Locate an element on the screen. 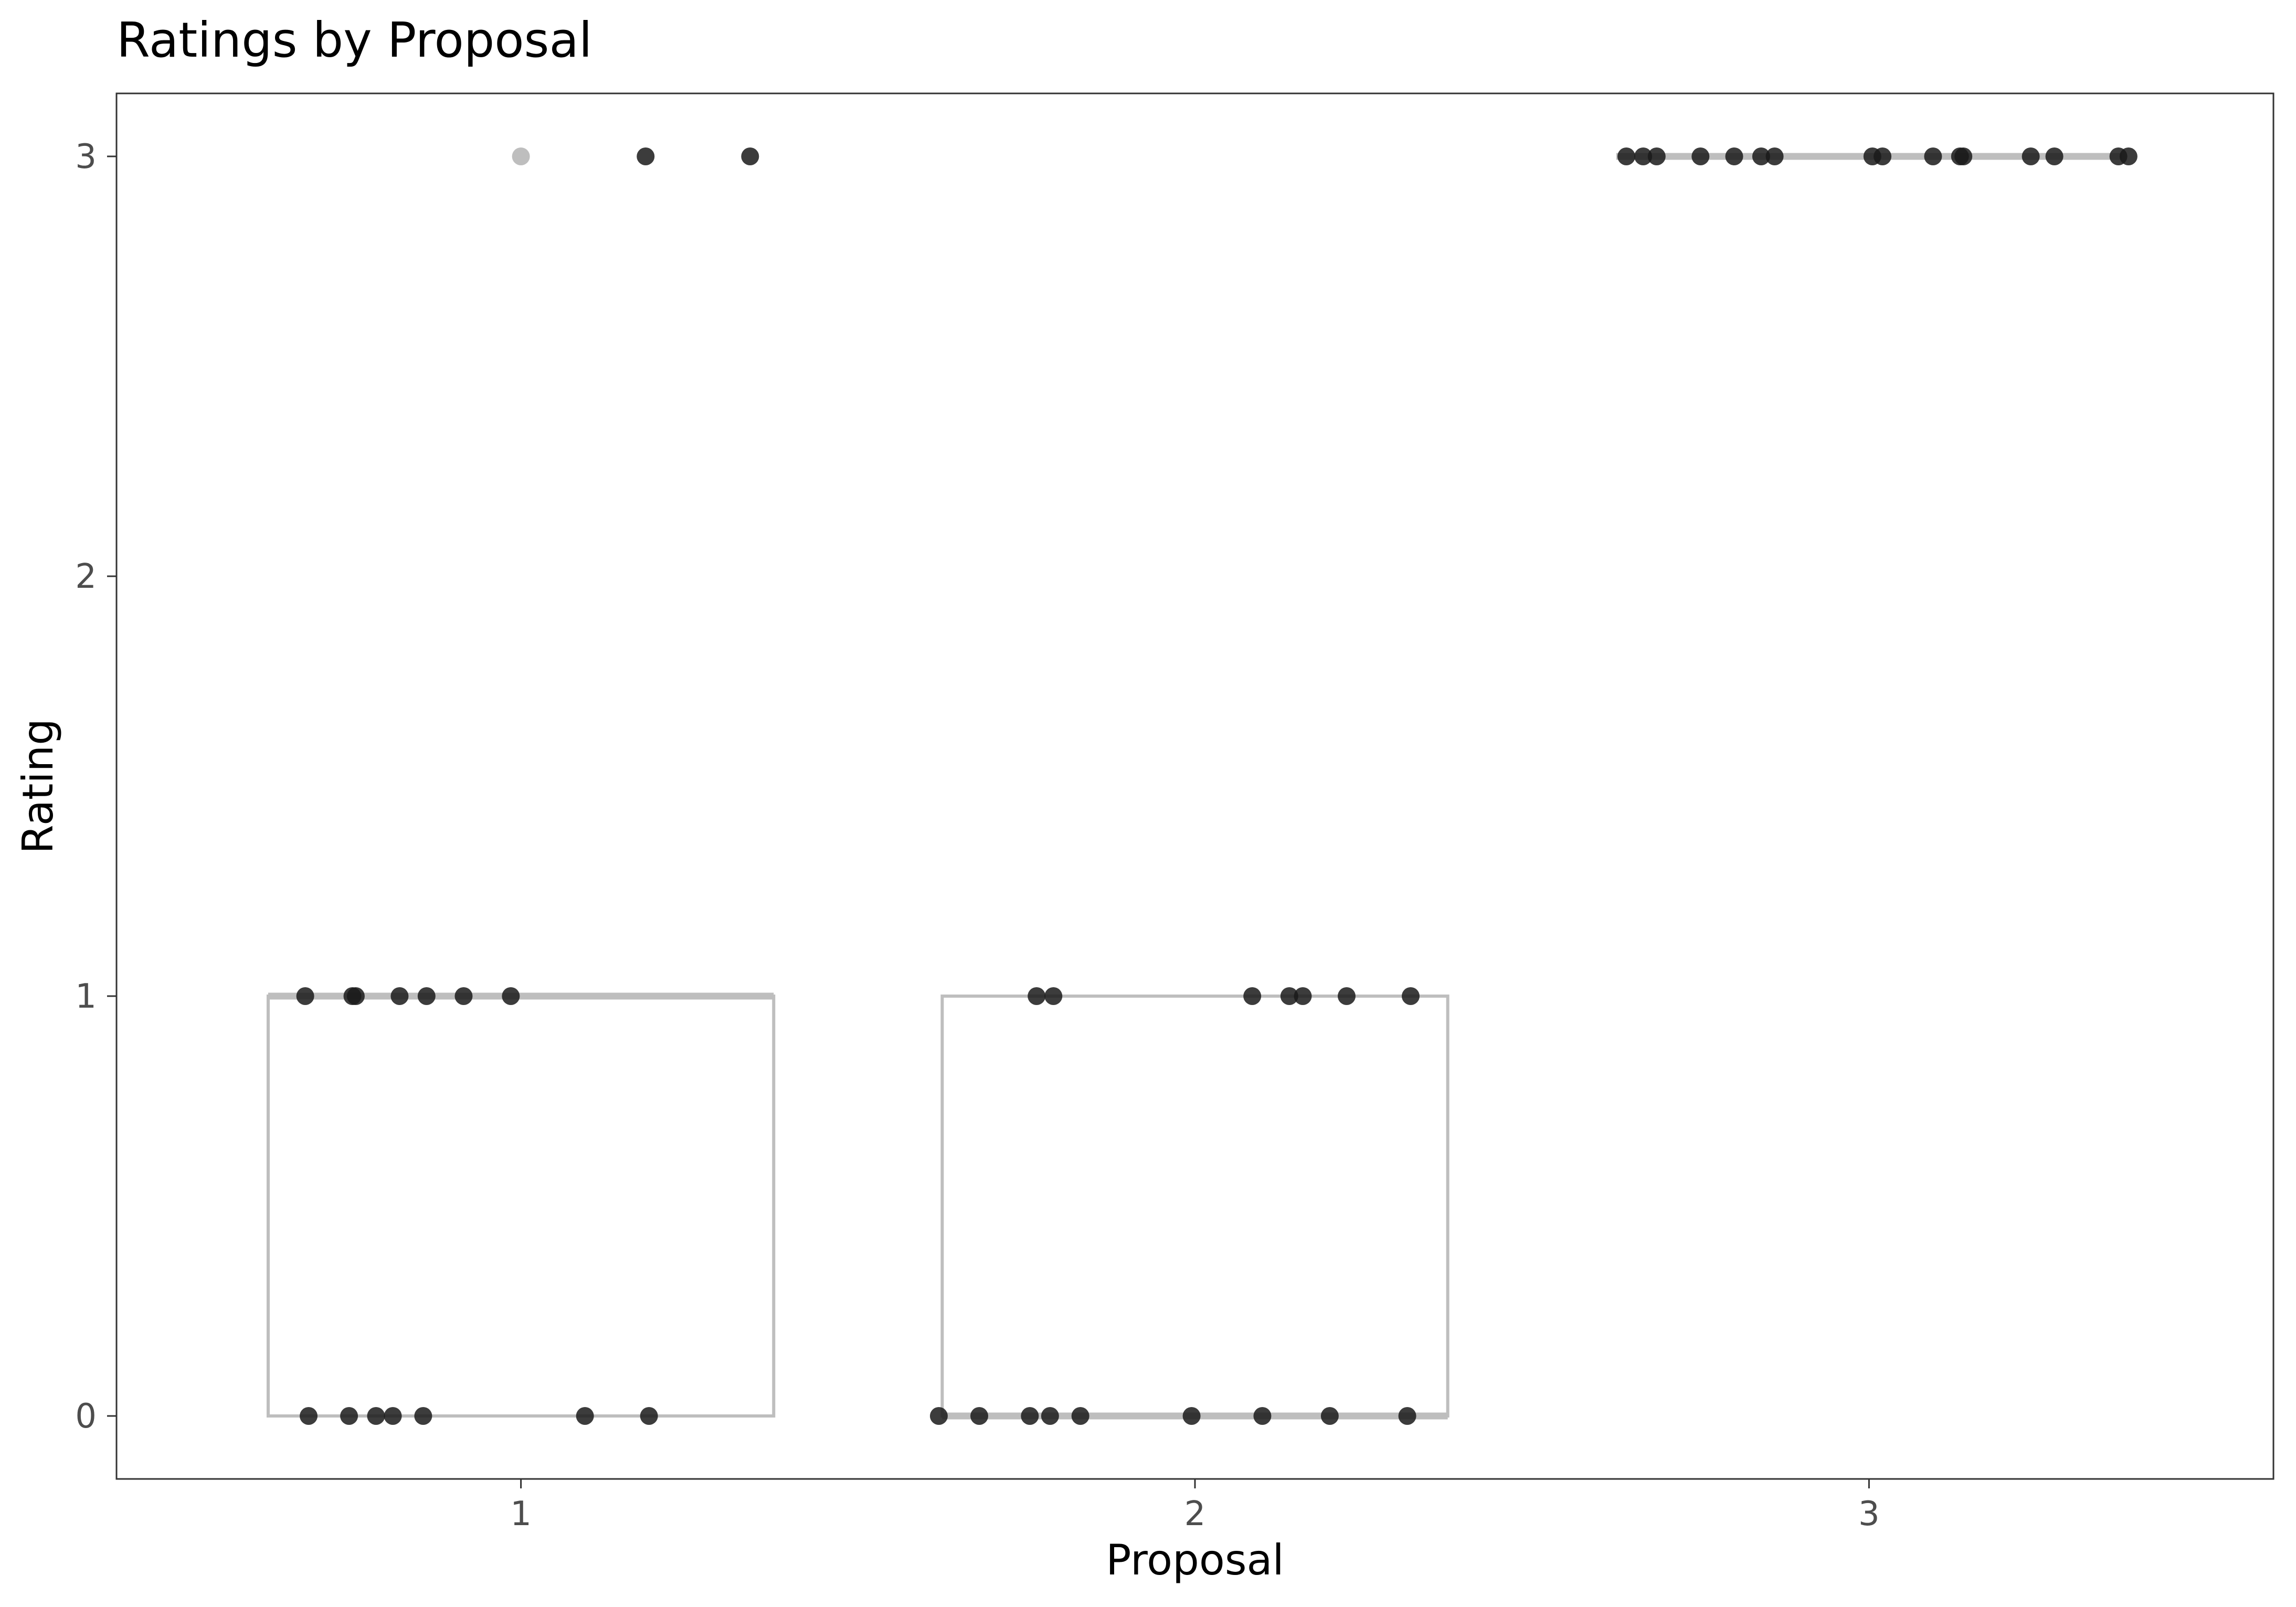 The image size is (2296, 1607). x-axis-title: Proposal is located at coordinates (1195, 1560).